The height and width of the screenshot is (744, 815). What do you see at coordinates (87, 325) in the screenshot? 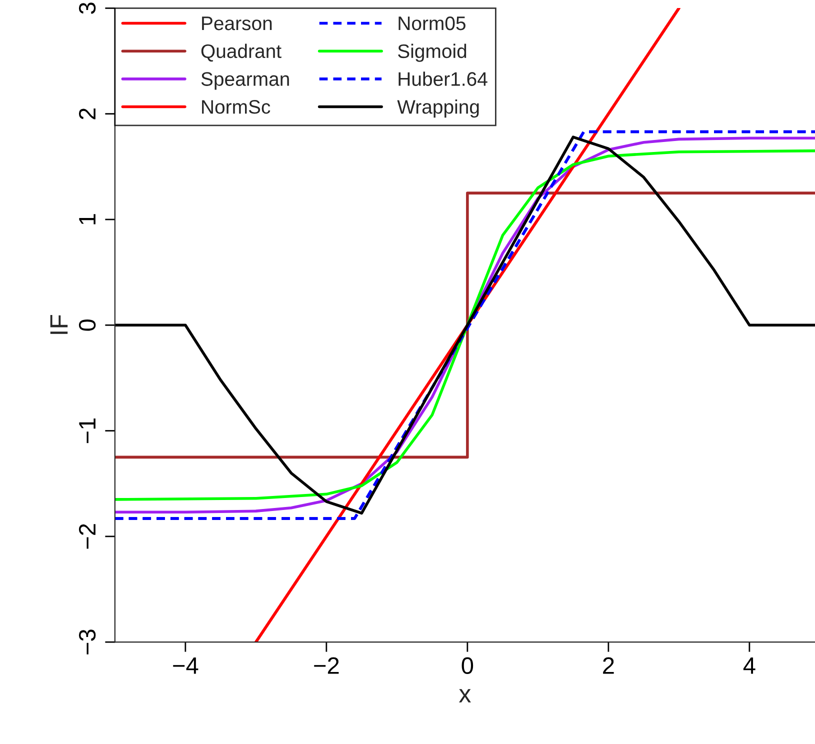
I see `y-tick-label: 0` at bounding box center [87, 325].